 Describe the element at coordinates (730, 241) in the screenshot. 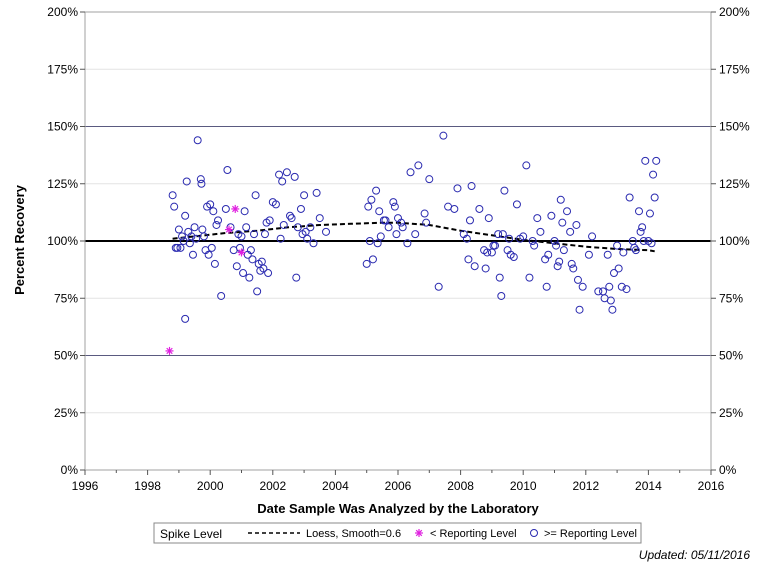

I see `y-axis-right: 0% 25% 50% 75% 100% 125% 150% 175% 200%` at that location.